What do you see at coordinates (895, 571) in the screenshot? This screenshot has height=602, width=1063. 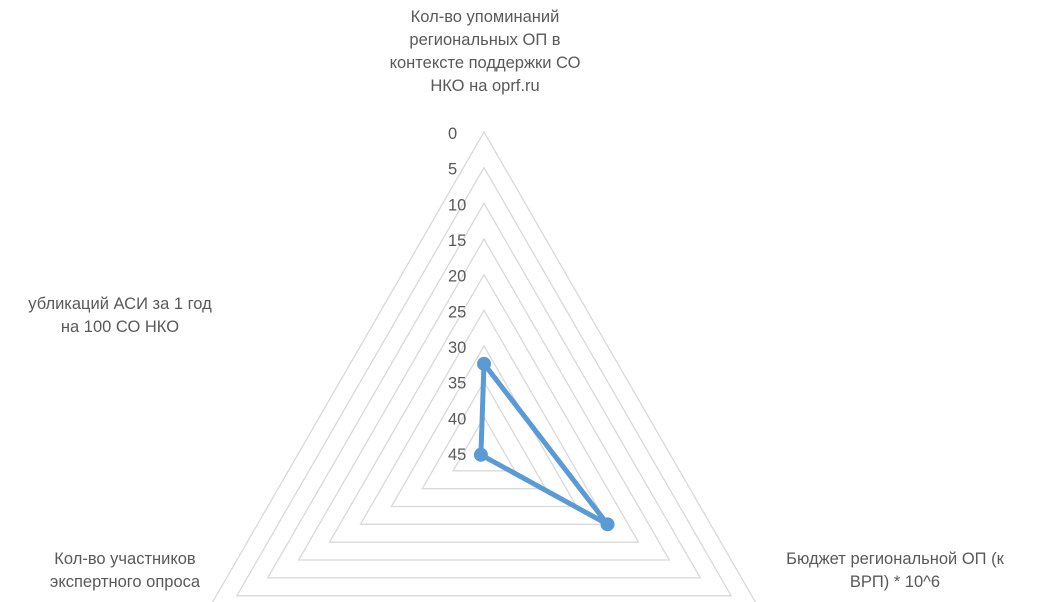 I see `axis-label-bottom-right: Бюджет региональной ОП (к ВРП) * 10^6` at bounding box center [895, 571].